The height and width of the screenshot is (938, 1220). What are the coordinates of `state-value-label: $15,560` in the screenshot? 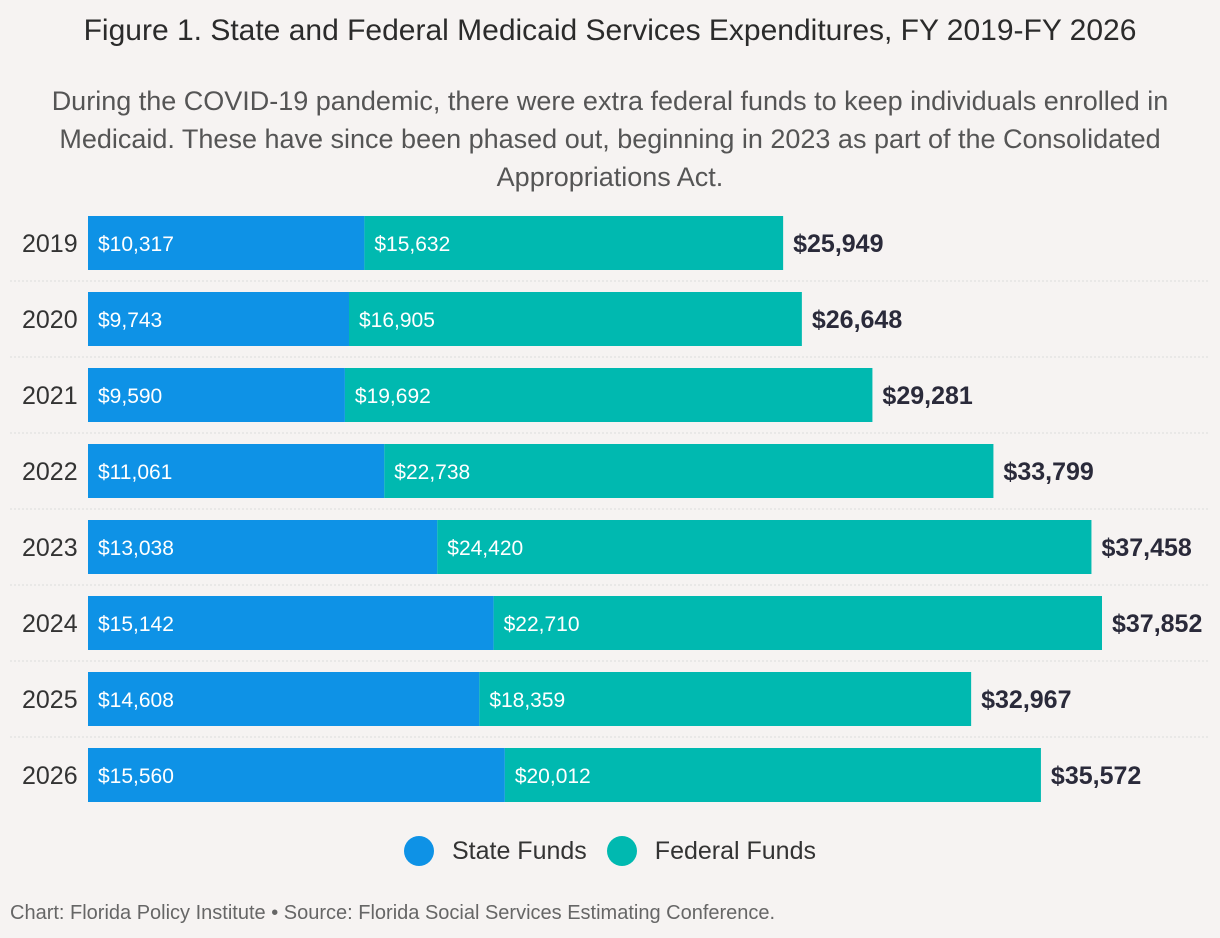 It's located at (136, 776).